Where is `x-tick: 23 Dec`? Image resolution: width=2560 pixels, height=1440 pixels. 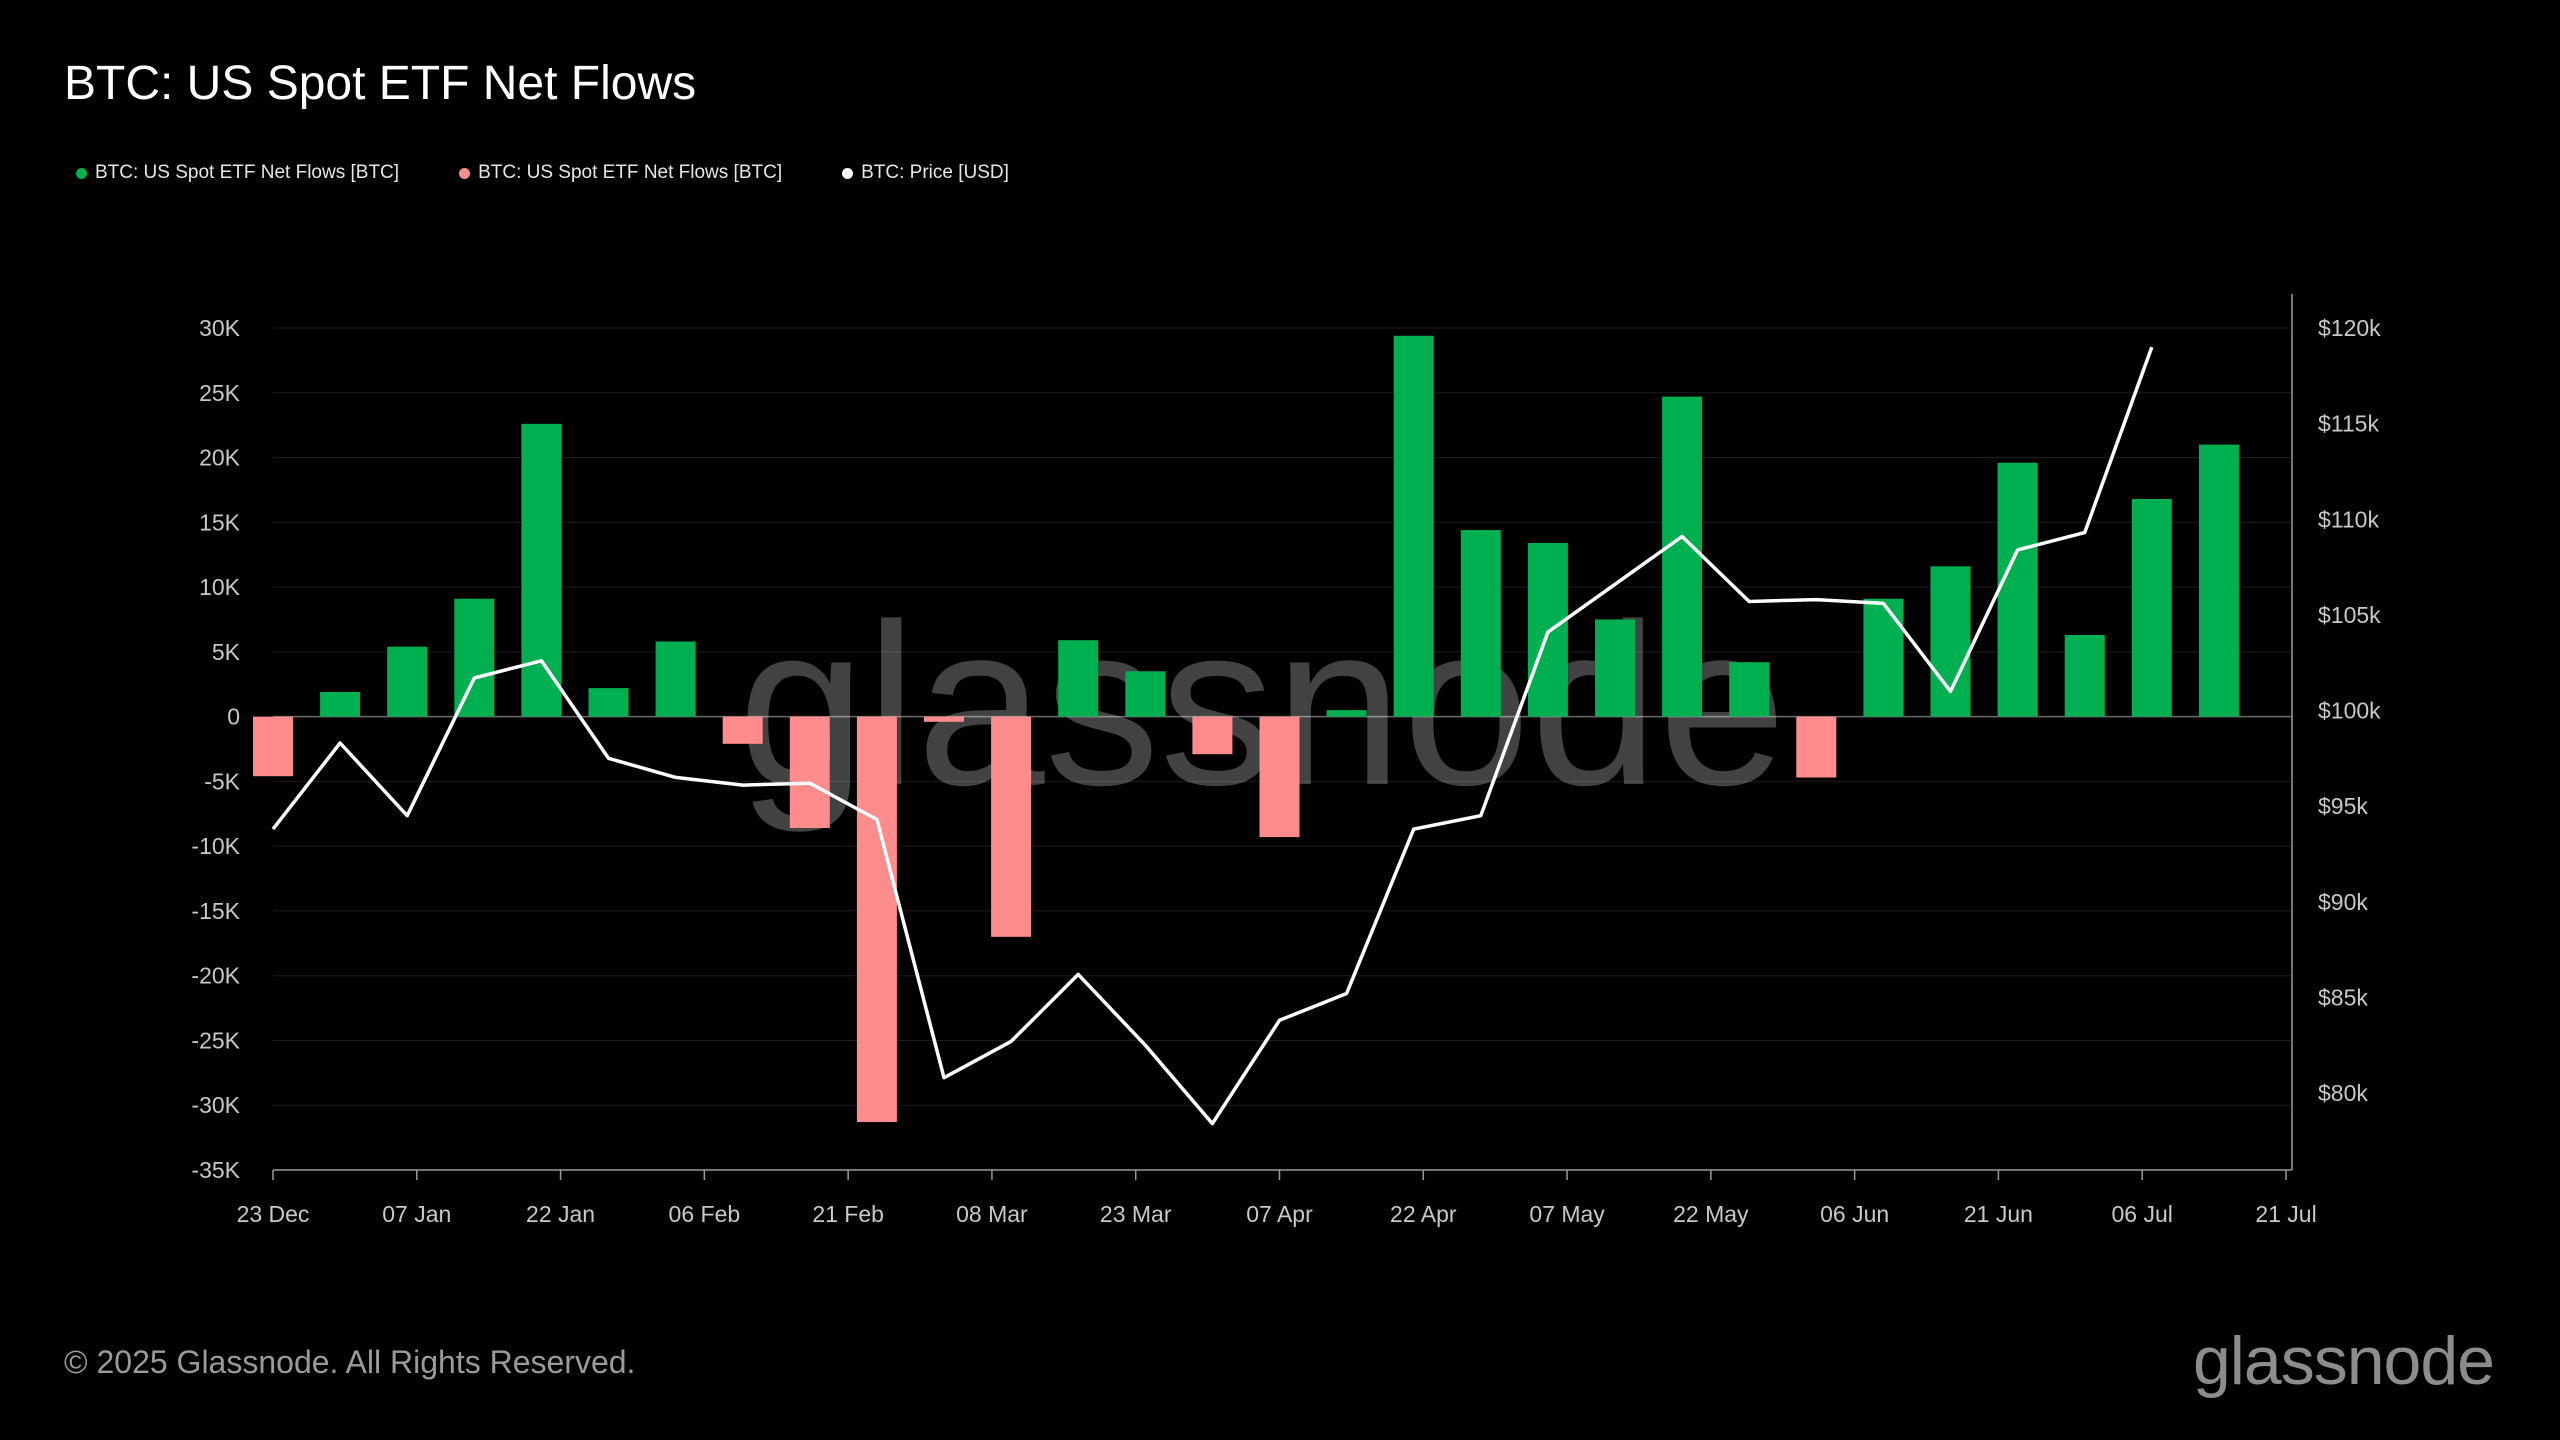
x-tick: 23 Dec is located at coordinates (273, 1214).